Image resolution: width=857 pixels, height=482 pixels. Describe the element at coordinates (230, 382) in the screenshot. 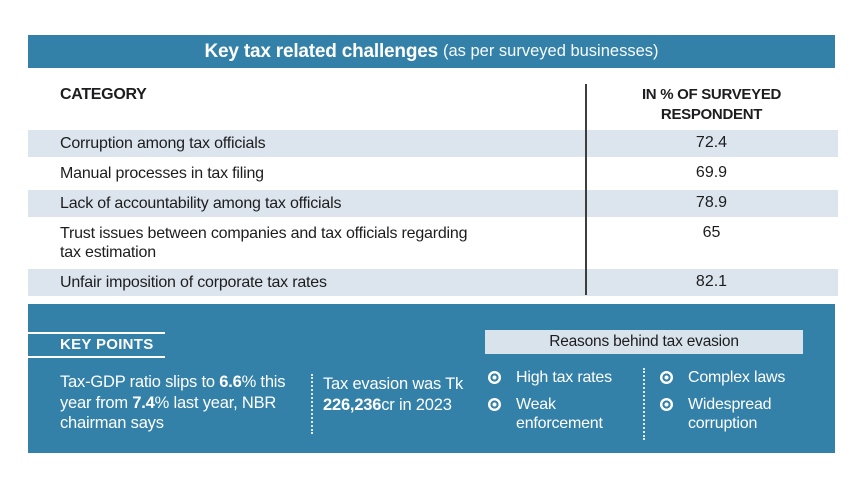

I see `kp1-bold-value: 6.6` at that location.